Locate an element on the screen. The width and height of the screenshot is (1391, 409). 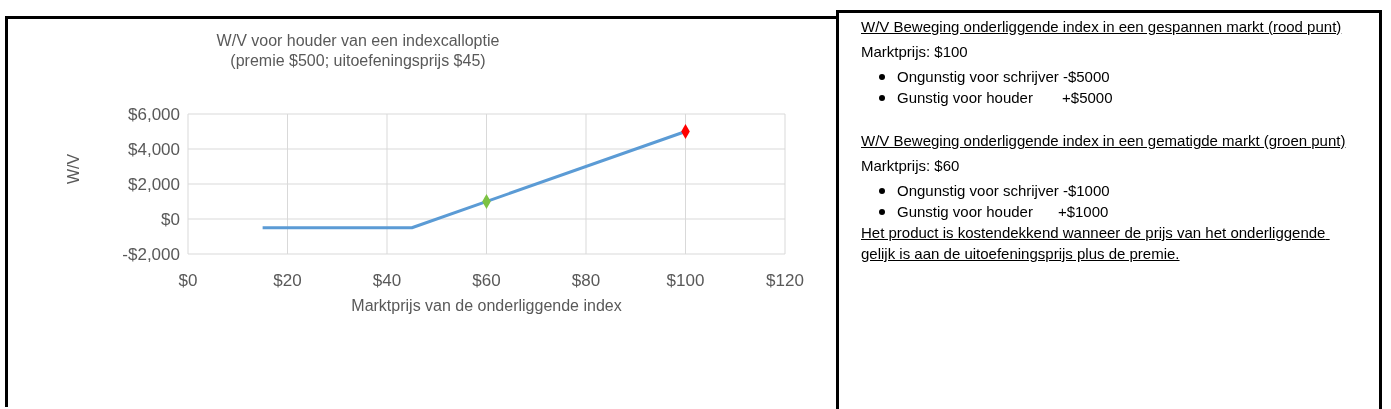
x-tick-label: $80 is located at coordinates (586, 281).